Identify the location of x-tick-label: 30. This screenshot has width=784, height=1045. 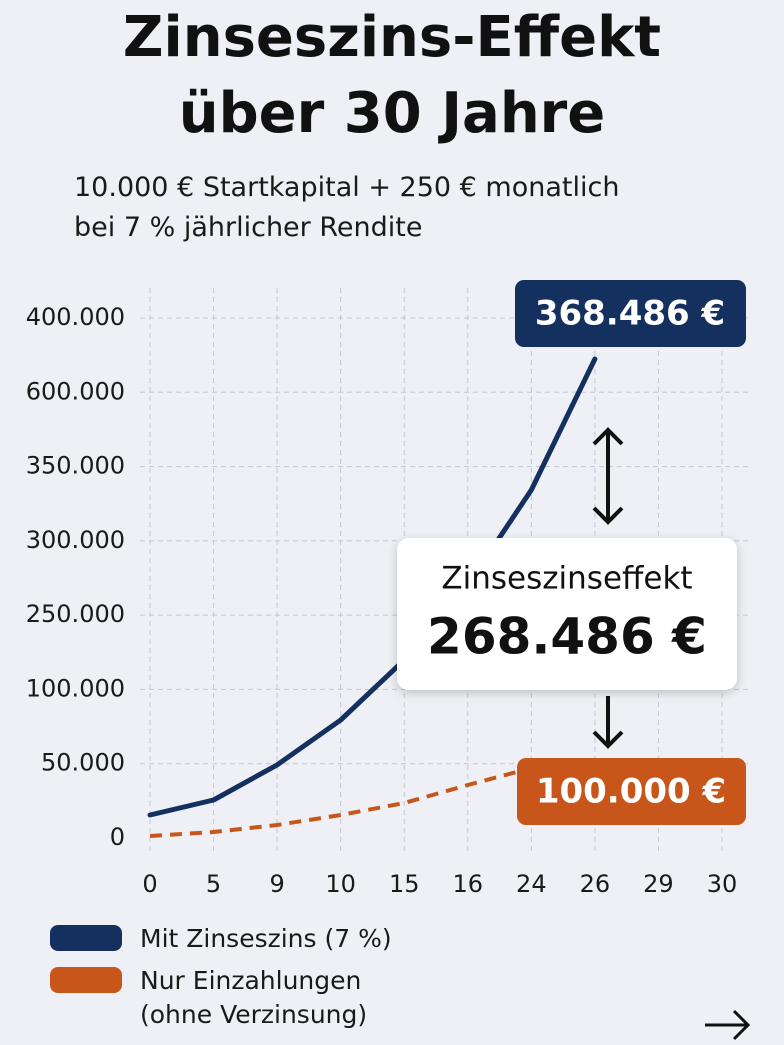
(722, 884).